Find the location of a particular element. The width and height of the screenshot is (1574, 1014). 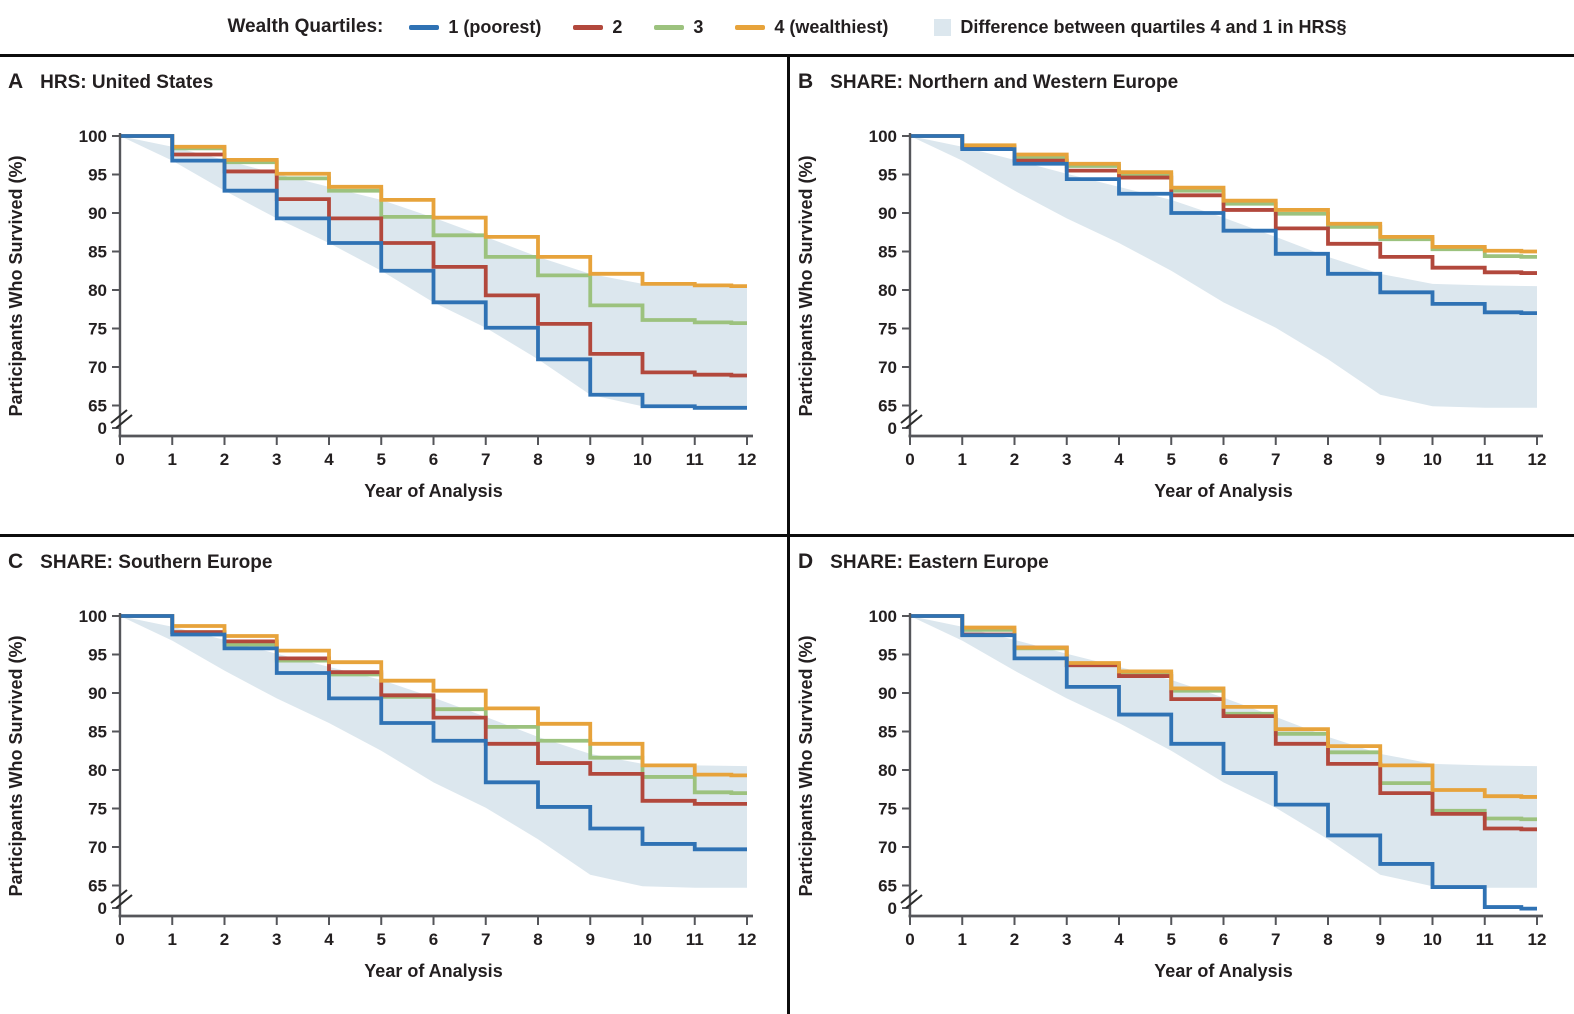

legend-item-label: 1 (poorest) is located at coordinates (495, 26).